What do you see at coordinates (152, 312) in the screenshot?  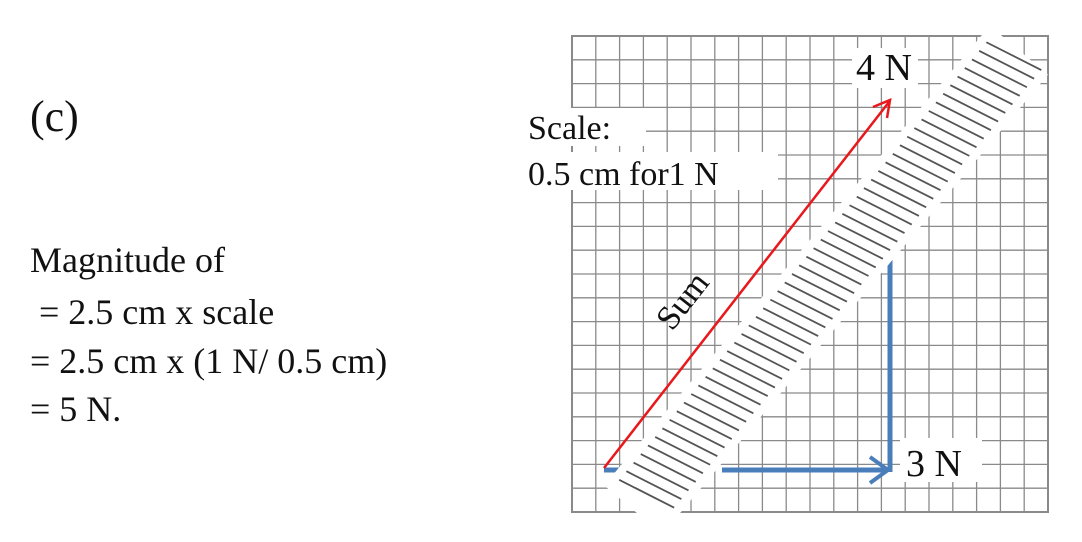 I see `calculation-line: = 2.5 cm x scale` at bounding box center [152, 312].